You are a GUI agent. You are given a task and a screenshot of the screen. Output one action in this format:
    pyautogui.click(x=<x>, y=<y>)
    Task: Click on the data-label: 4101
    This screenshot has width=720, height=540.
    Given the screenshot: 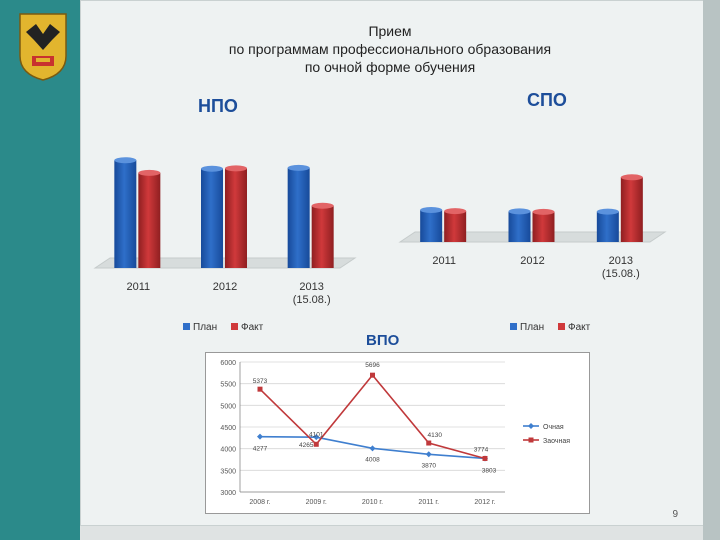 What is the action you would take?
    pyautogui.click(x=316, y=434)
    